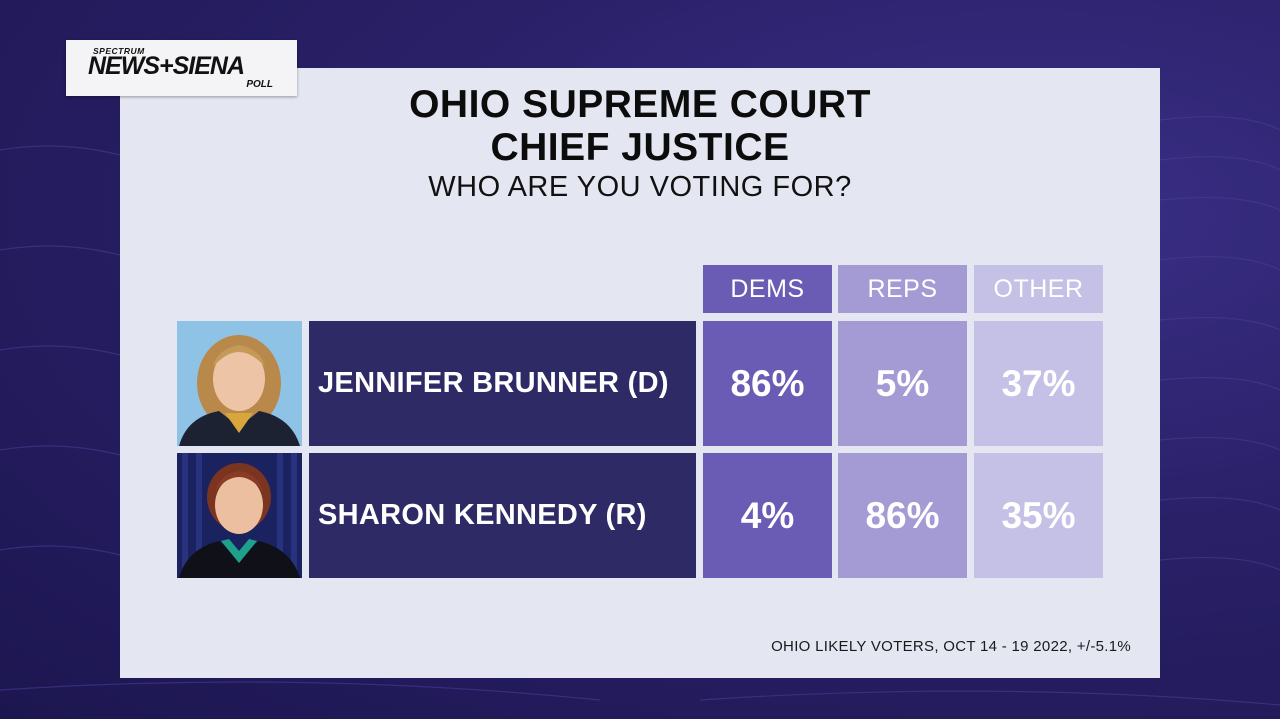 The width and height of the screenshot is (1280, 719). Describe the element at coordinates (640, 187) in the screenshot. I see `page-subtitle: WHO ARE YOU VOTING FOR?` at that location.